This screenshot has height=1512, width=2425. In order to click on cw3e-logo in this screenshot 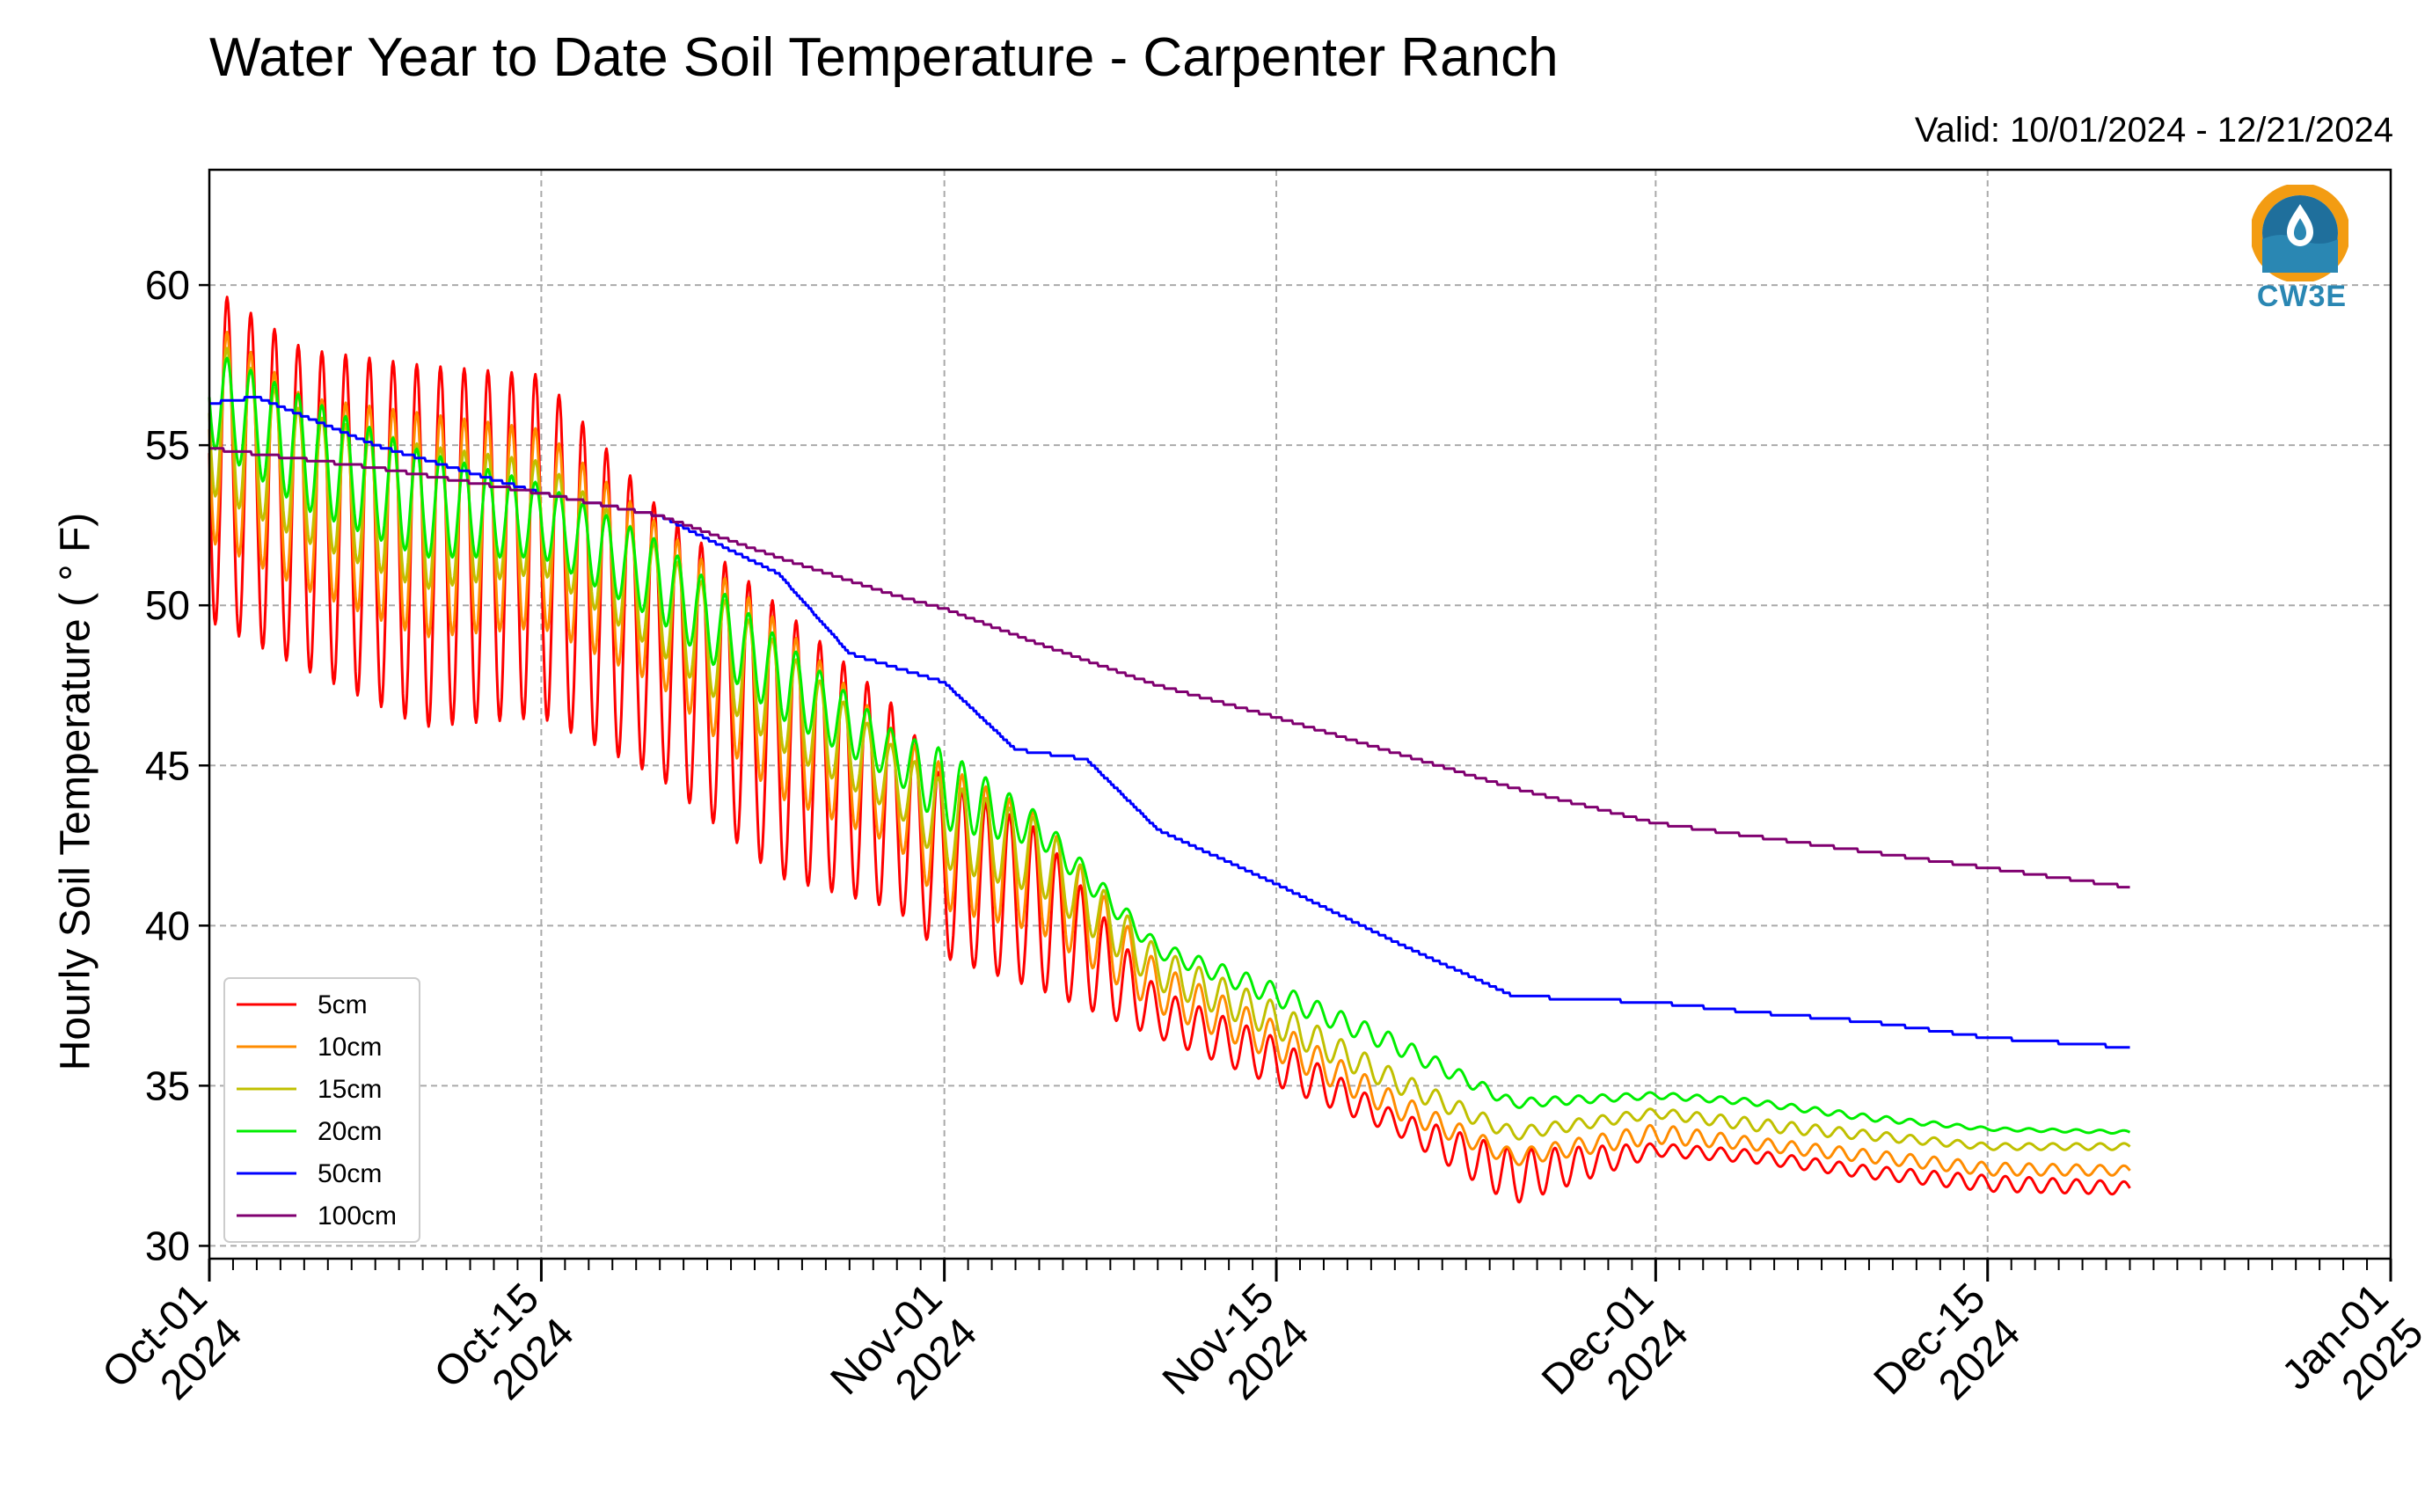, I will do `click(2300, 254)`.